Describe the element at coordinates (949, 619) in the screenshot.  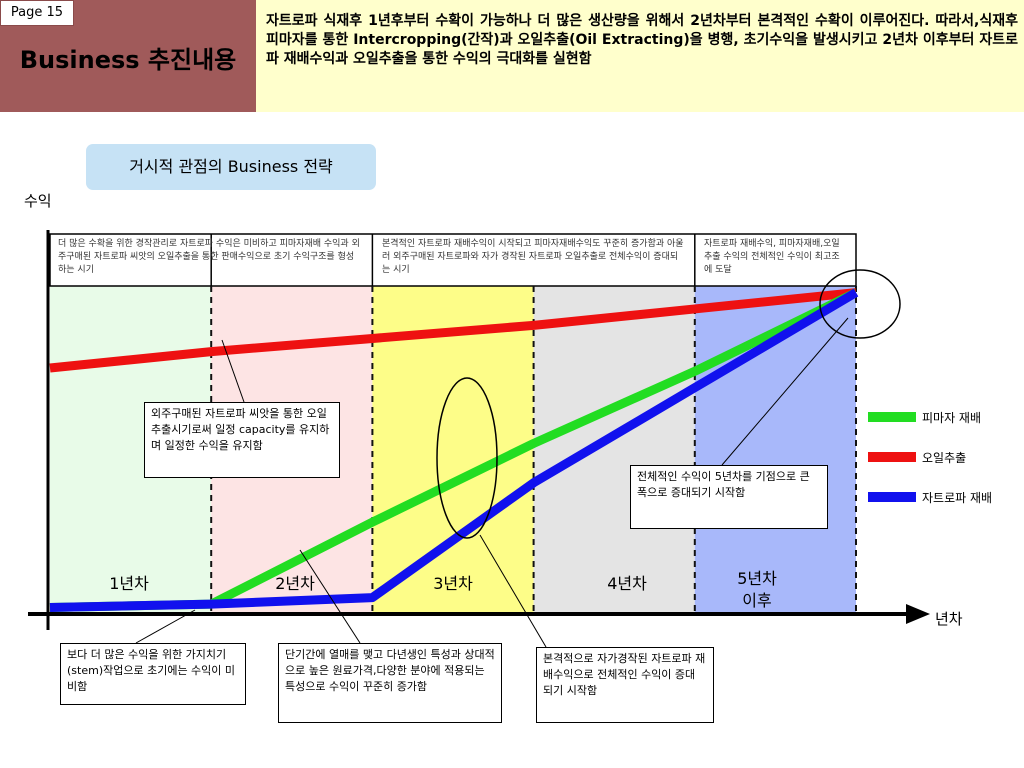
I see `x-axis-label: 년차` at that location.